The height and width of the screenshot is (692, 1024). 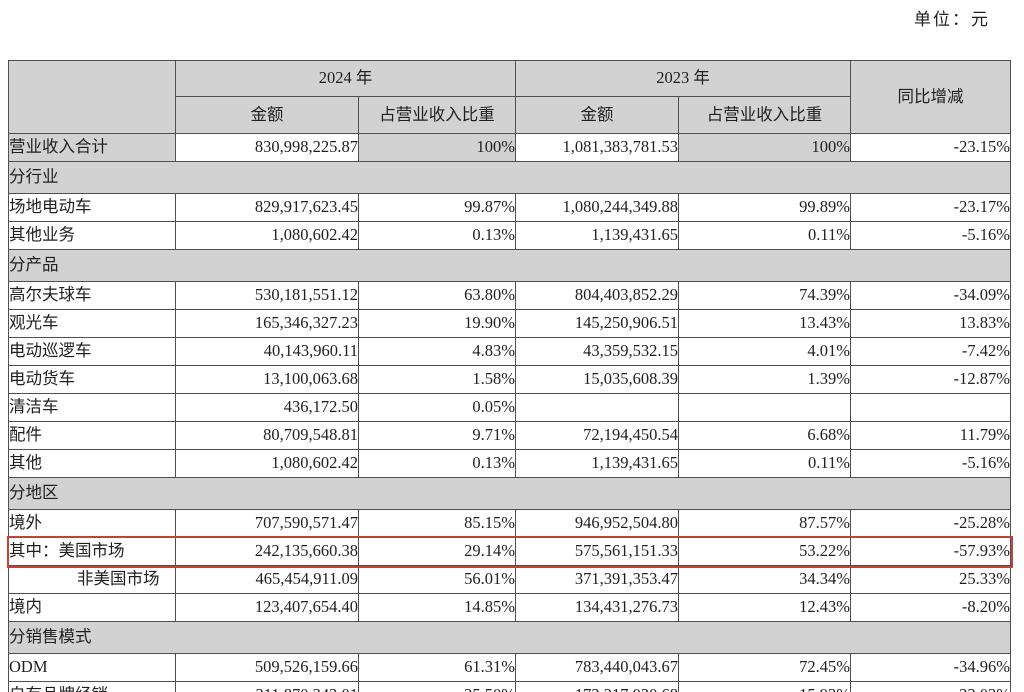 I want to click on cell-amount-2023: 1,081,383,781.53, so click(x=597, y=147).